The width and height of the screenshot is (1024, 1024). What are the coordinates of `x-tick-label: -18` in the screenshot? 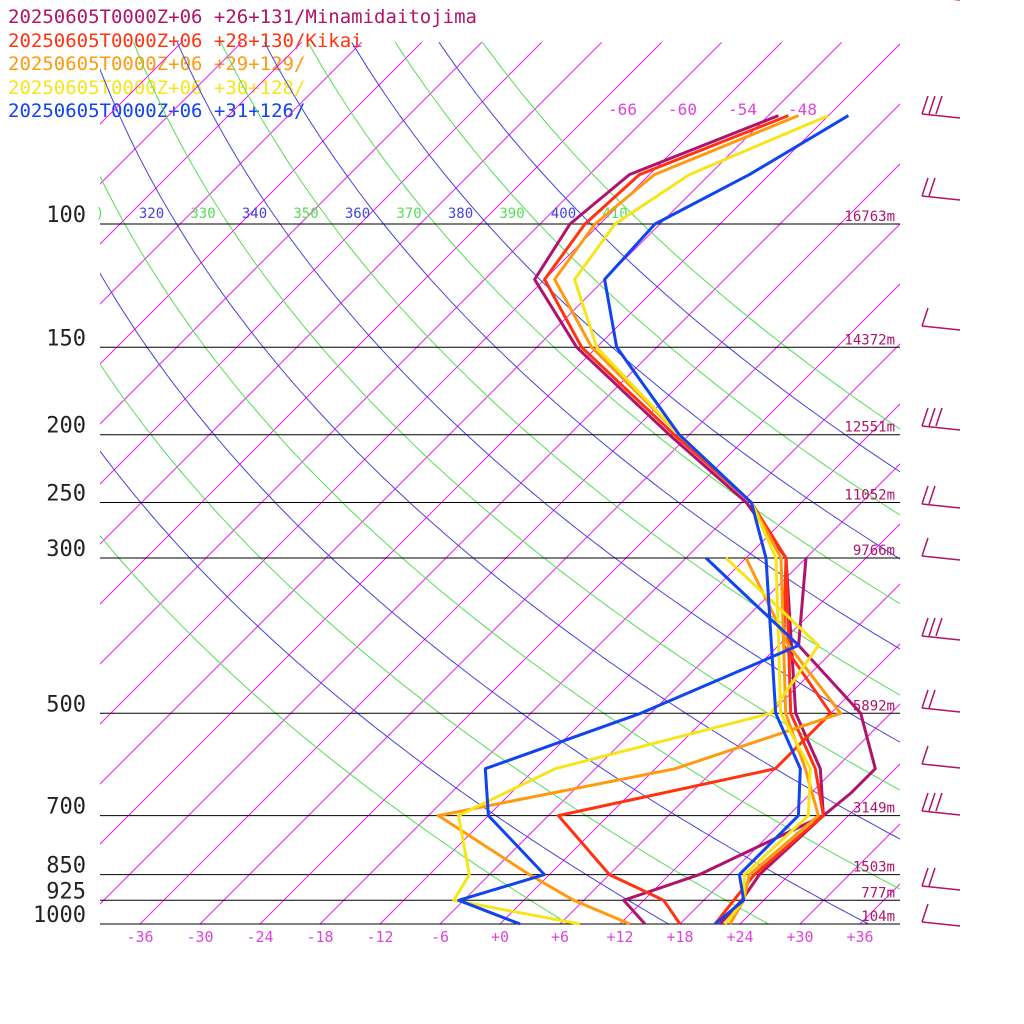 It's located at (319, 937).